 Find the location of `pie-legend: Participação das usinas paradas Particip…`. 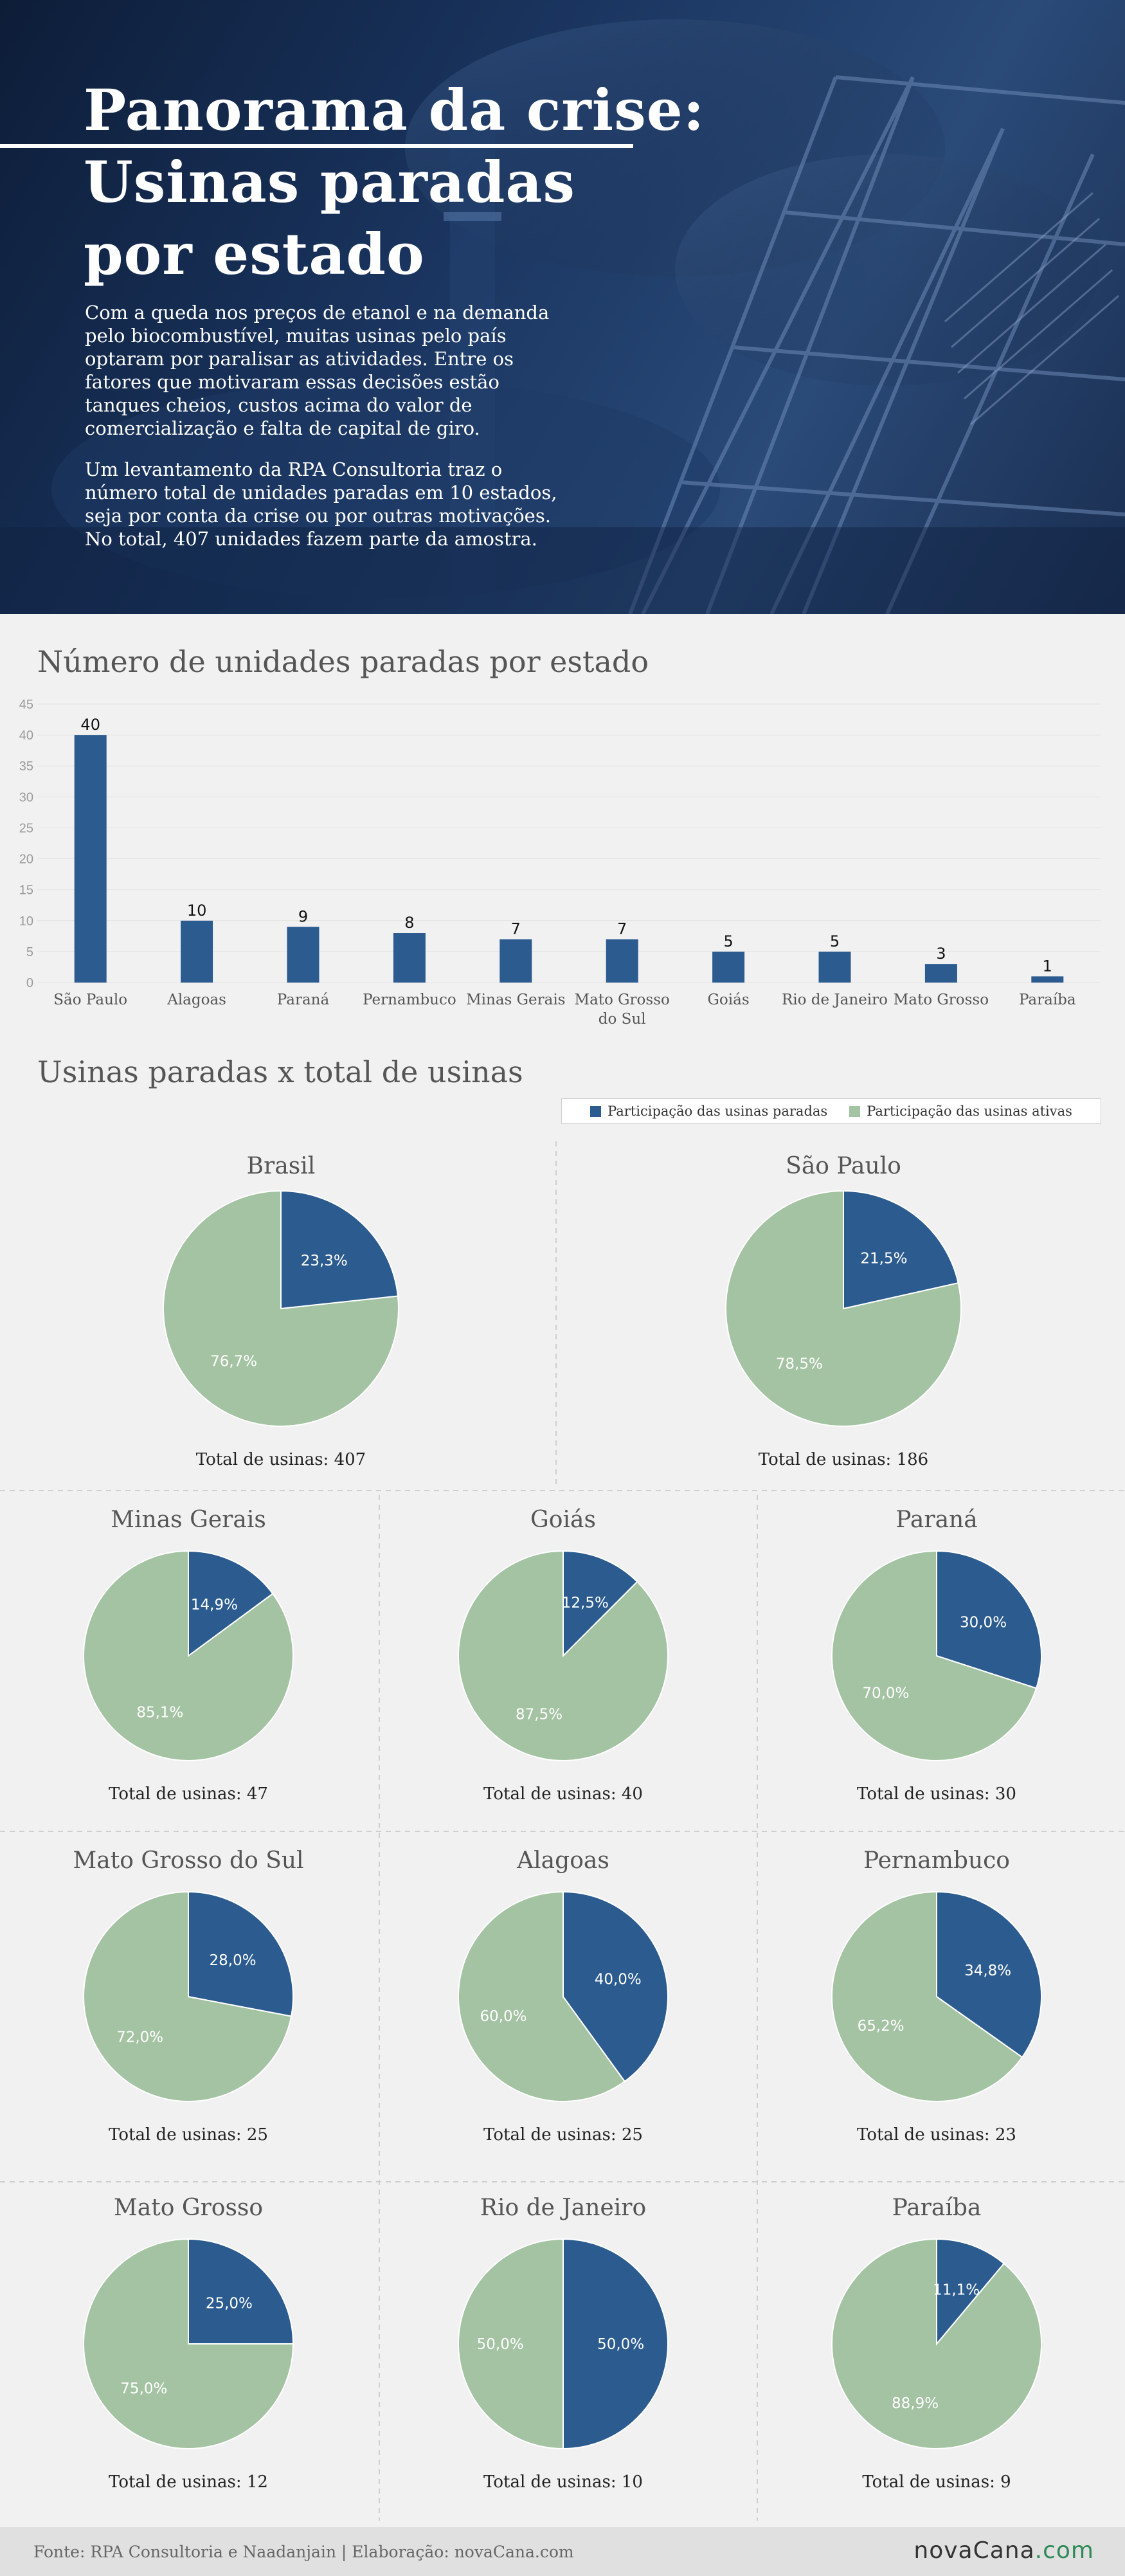

pie-legend: Participação das usinas paradas Particip… is located at coordinates (831, 1111).